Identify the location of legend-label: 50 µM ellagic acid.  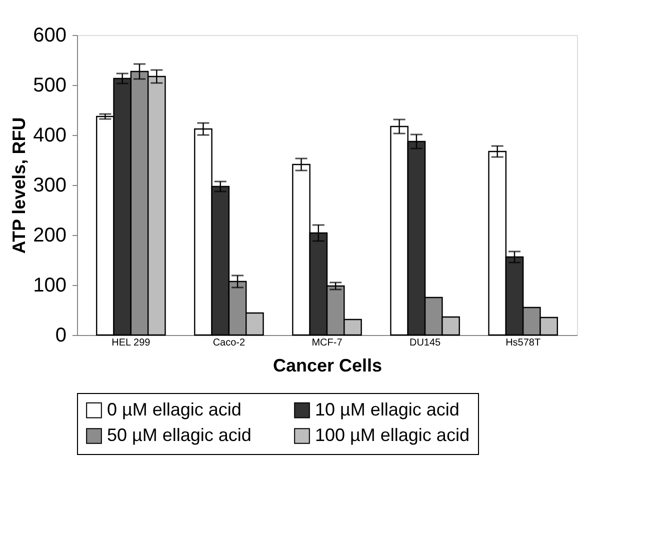
(179, 435).